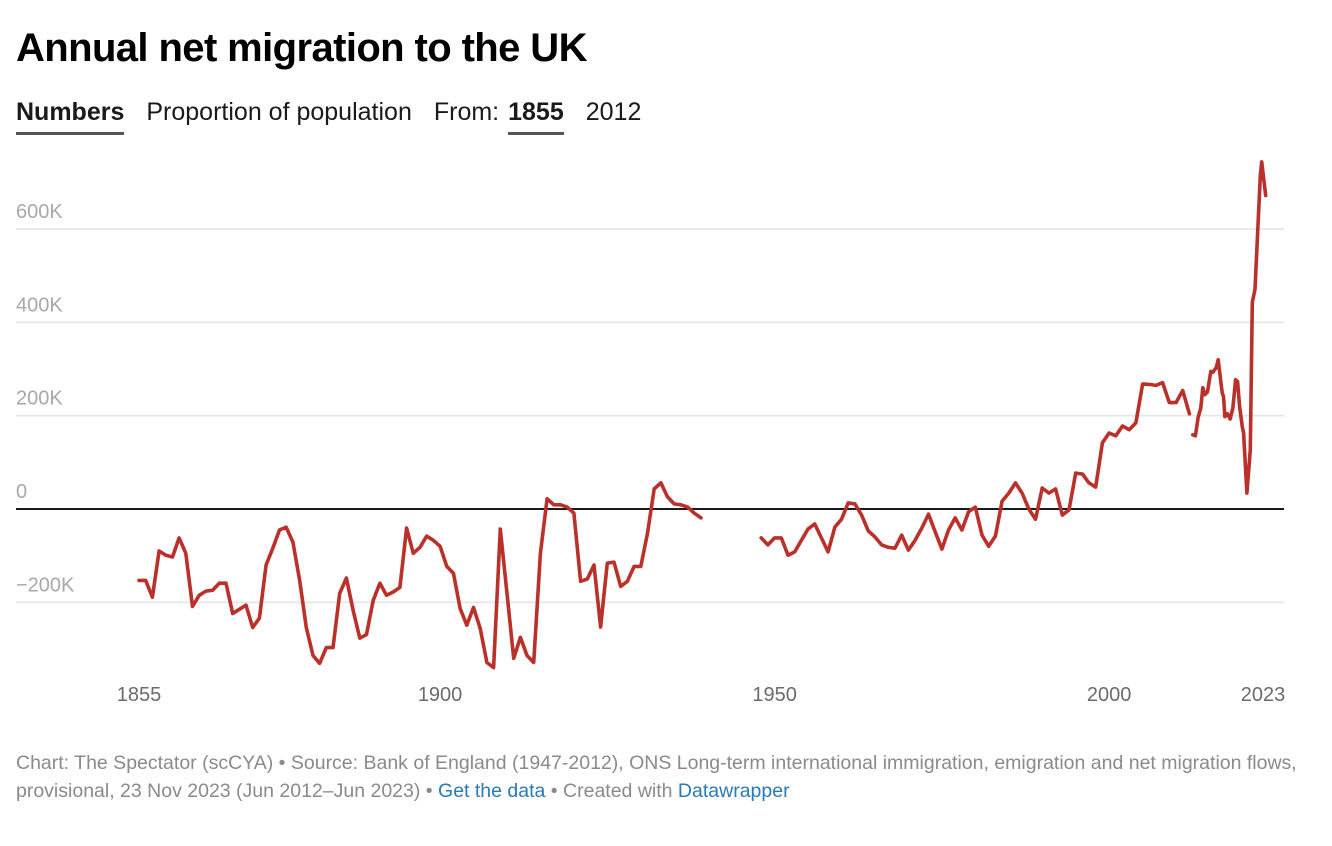 Image resolution: width=1332 pixels, height=846 pixels. What do you see at coordinates (466, 112) in the screenshot?
I see `from-label: From:` at bounding box center [466, 112].